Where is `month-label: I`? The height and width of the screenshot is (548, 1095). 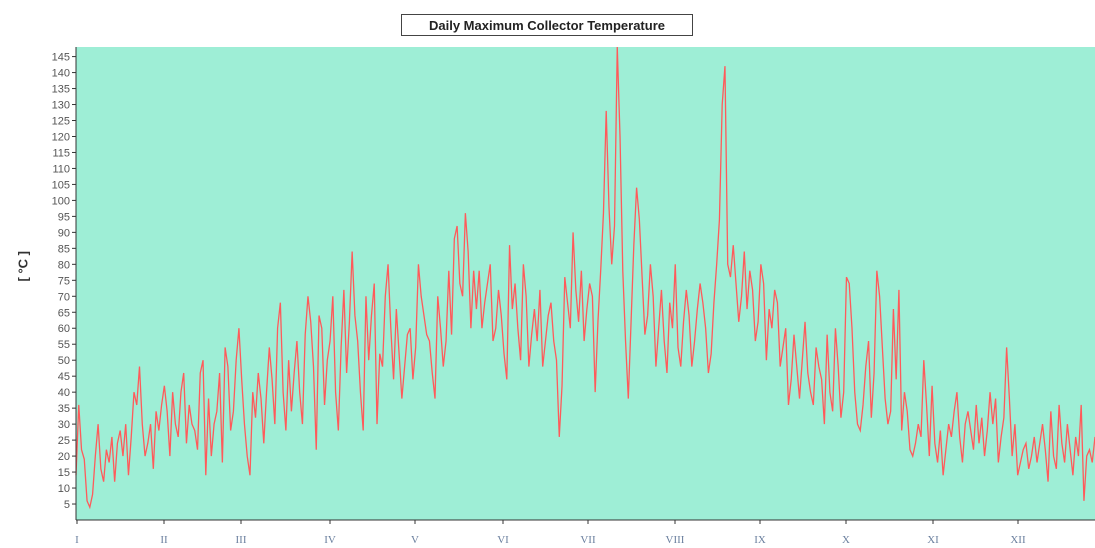 month-label: I is located at coordinates (77, 540).